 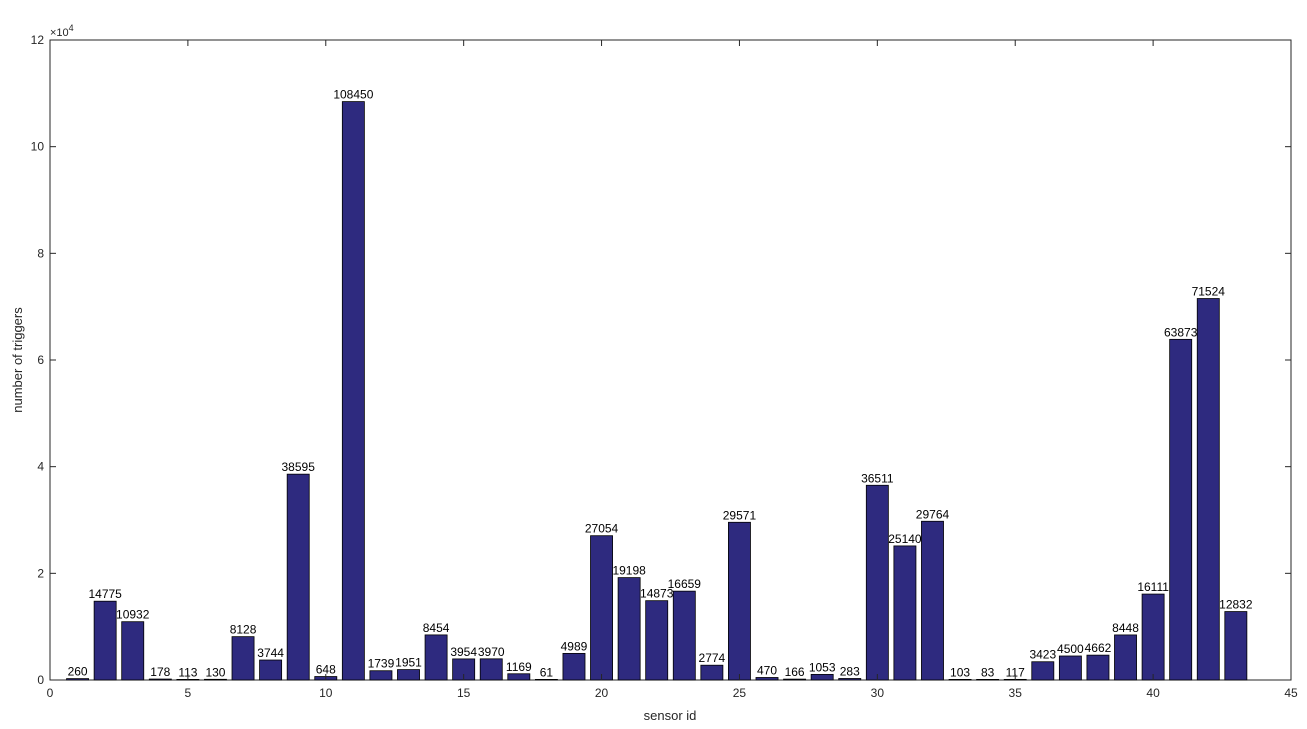 I want to click on data-label-sensor-9: 38595, so click(x=299, y=467).